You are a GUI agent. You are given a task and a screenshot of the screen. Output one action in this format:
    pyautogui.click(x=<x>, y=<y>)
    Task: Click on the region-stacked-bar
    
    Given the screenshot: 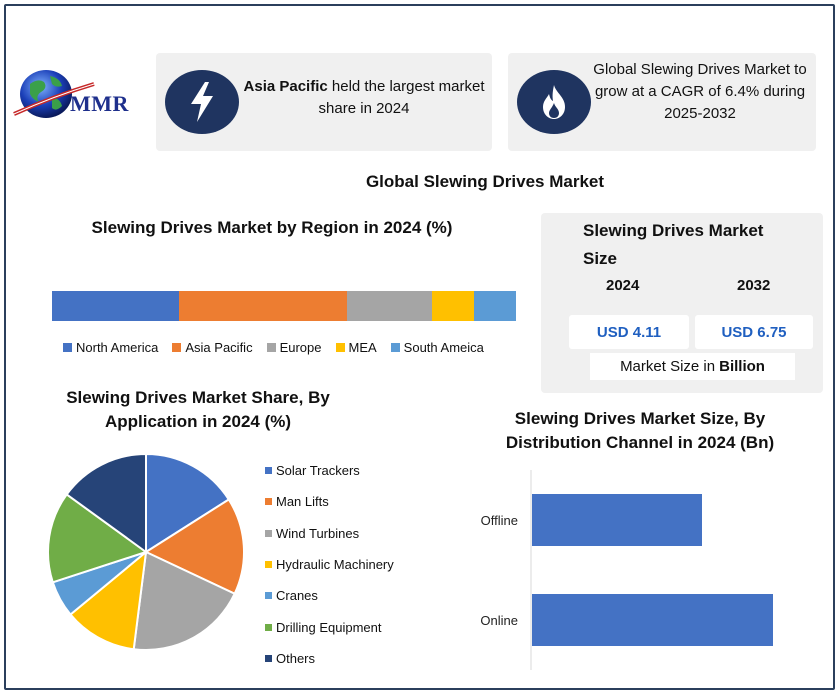 What is the action you would take?
    pyautogui.click(x=284, y=306)
    